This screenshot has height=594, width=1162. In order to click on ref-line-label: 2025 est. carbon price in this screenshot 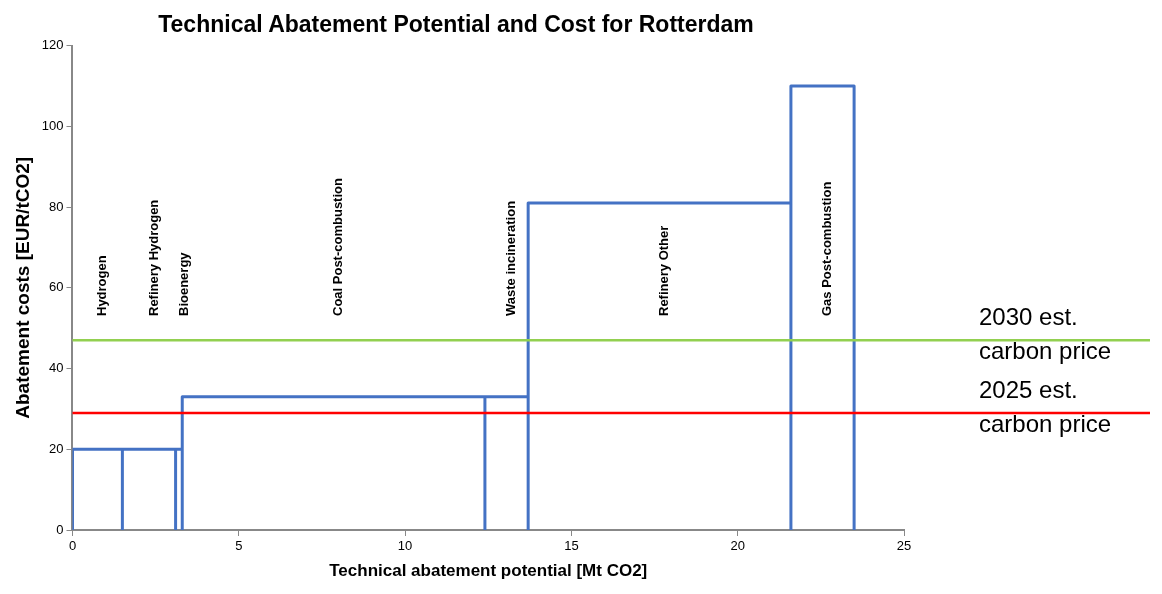, I will do `click(1045, 406)`.